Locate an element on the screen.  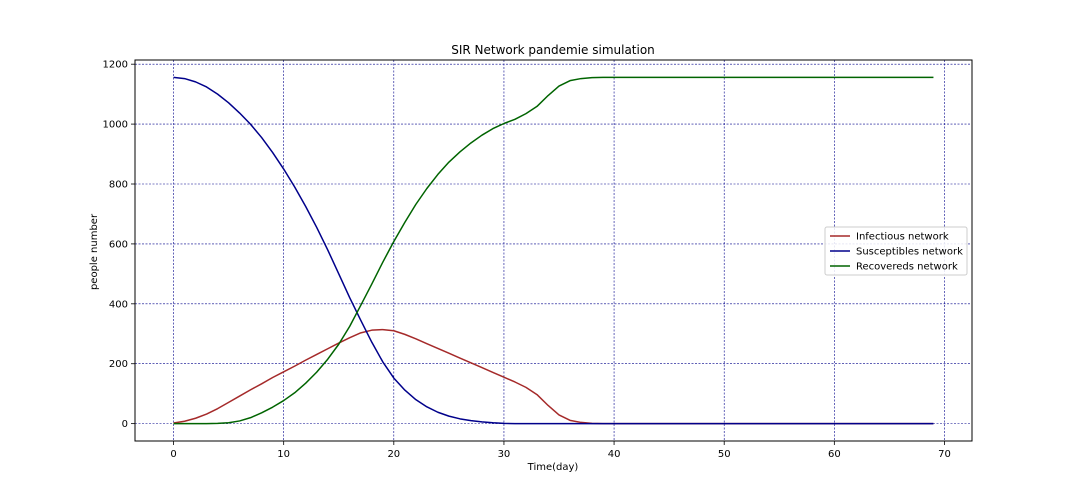
x-tick-label: 30 is located at coordinates (504, 454).